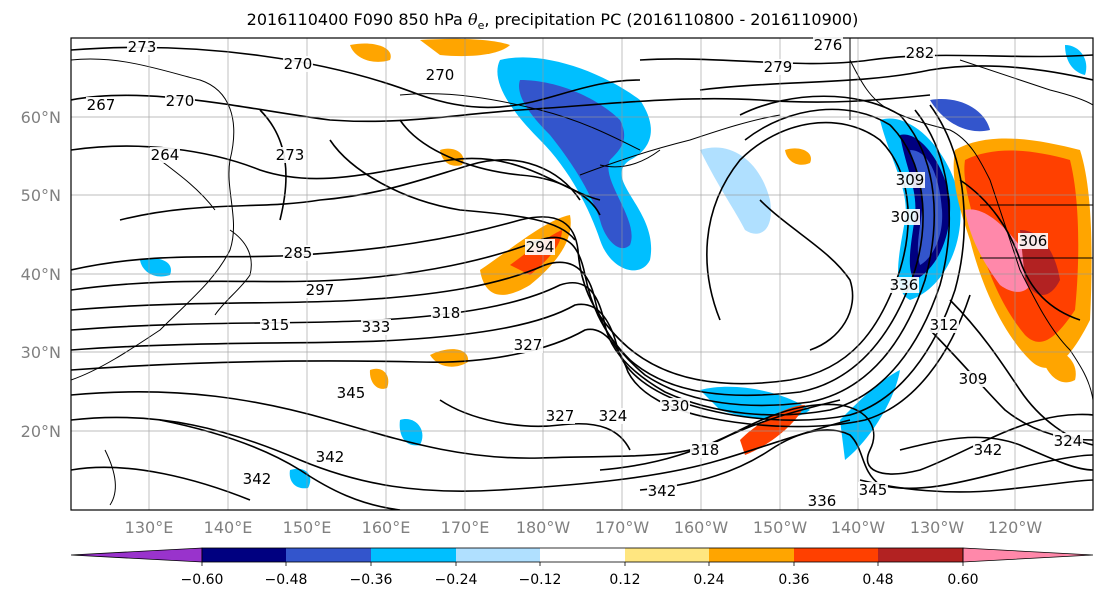 This screenshot has width=1105, height=603. I want to click on colorbar-tick-label: 0.36, so click(793, 580).